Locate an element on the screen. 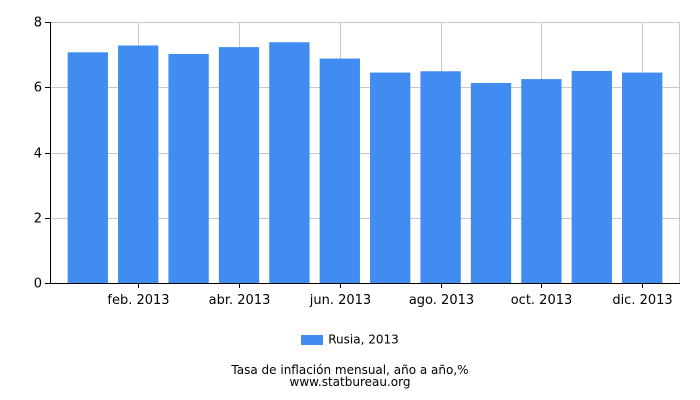 The height and width of the screenshot is (400, 700). y-axis-ticks: 0 2 4 6 8 is located at coordinates (42, 154).